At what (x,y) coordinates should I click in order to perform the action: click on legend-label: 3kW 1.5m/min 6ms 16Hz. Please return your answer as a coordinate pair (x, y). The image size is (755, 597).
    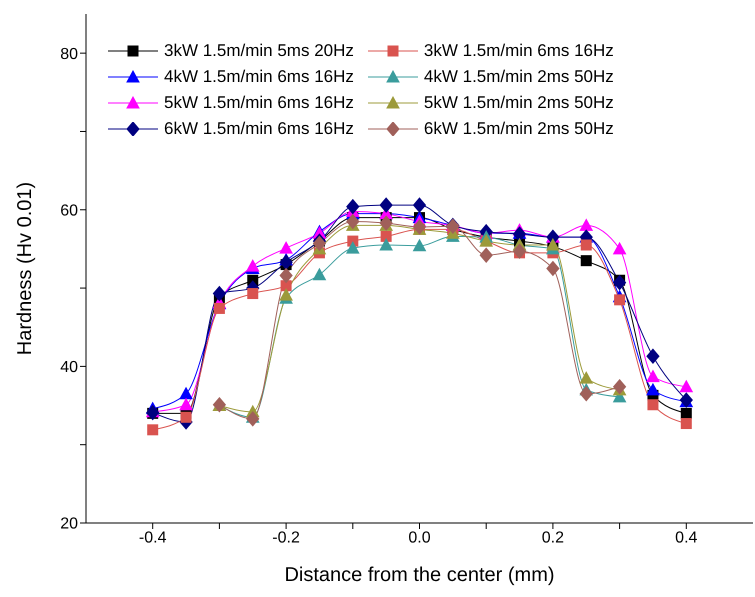
    Looking at the image, I should click on (519, 51).